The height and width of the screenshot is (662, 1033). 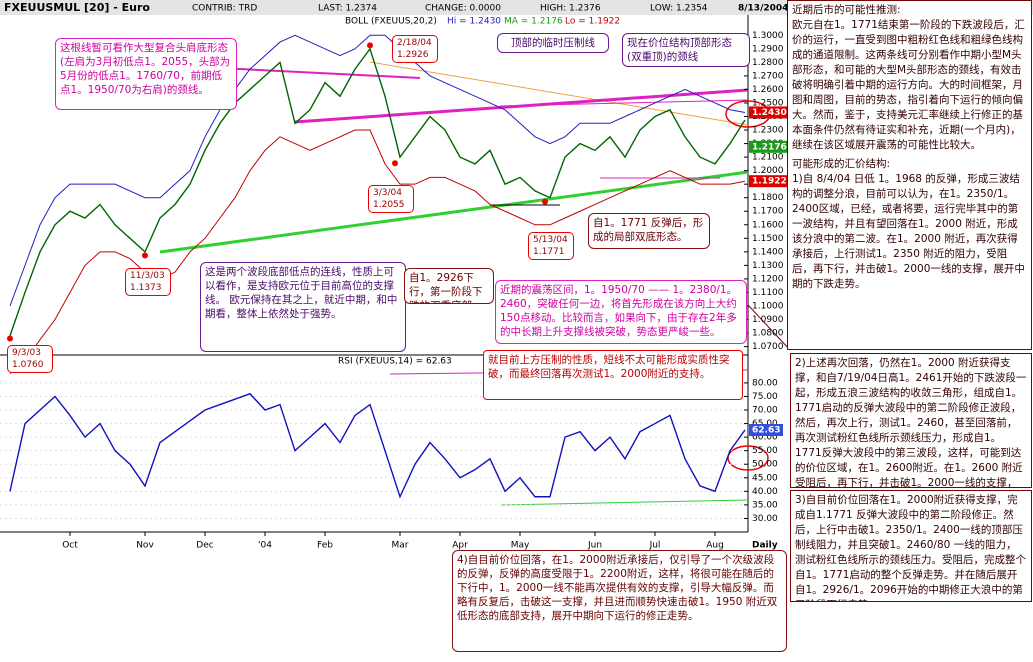 I want to click on price-badge, so click(x=769, y=112).